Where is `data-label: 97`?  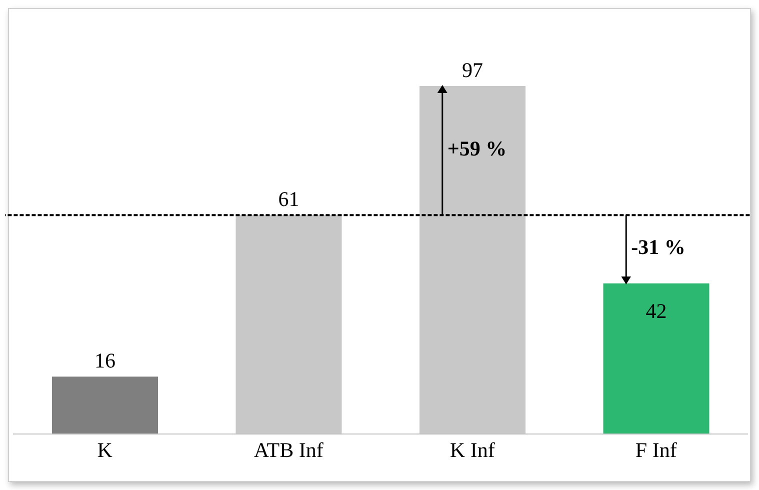
data-label: 97 is located at coordinates (472, 70).